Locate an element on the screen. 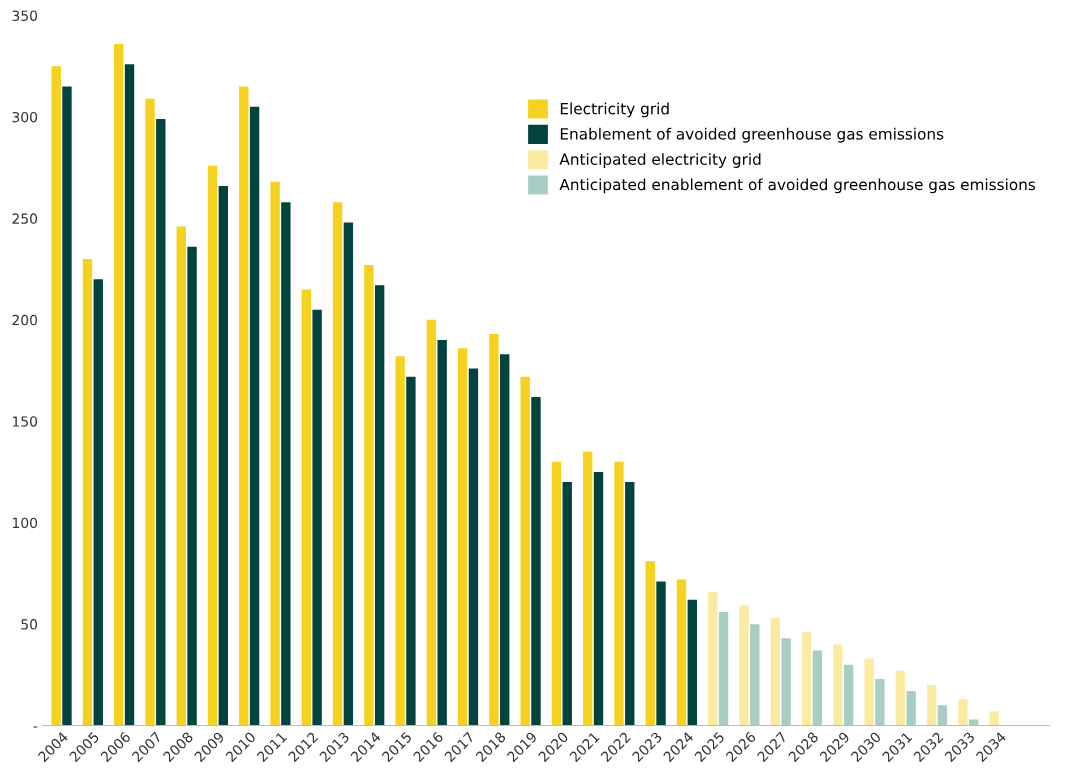  y-tick-label: 50 is located at coordinates (29, 624).